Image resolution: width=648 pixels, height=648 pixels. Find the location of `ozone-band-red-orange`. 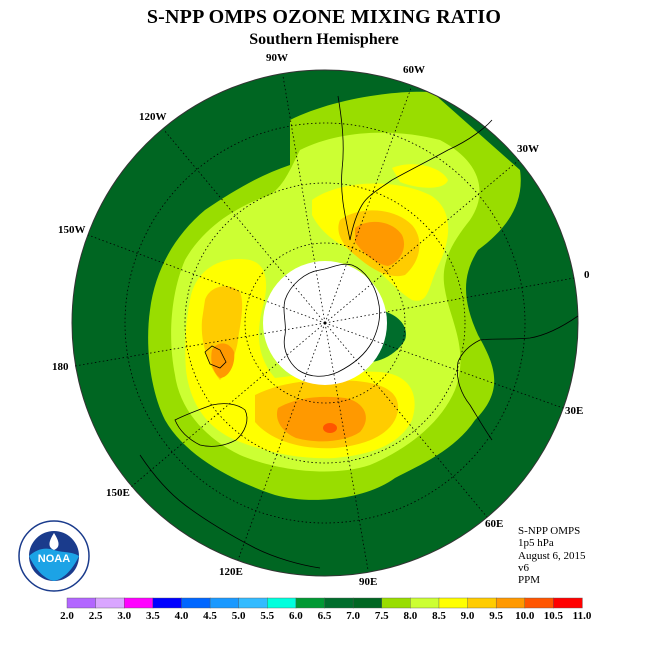

ozone-band-red-orange is located at coordinates (330, 428).